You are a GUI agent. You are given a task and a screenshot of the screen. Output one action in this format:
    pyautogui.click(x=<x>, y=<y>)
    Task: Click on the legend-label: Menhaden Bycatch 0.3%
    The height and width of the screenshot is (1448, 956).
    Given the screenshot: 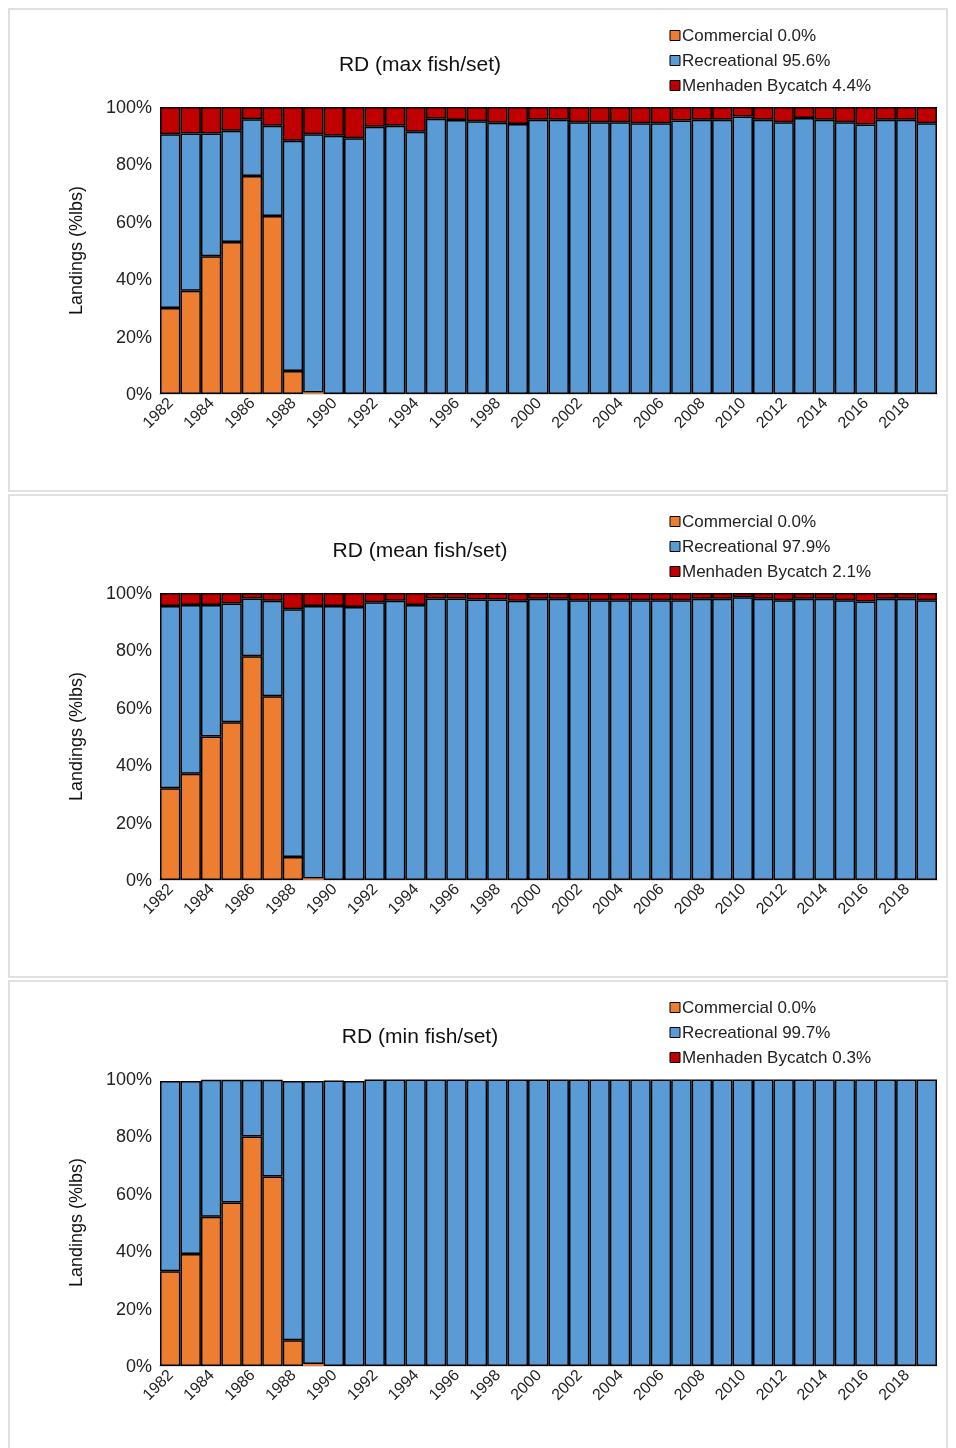 What is the action you would take?
    pyautogui.click(x=776, y=1057)
    